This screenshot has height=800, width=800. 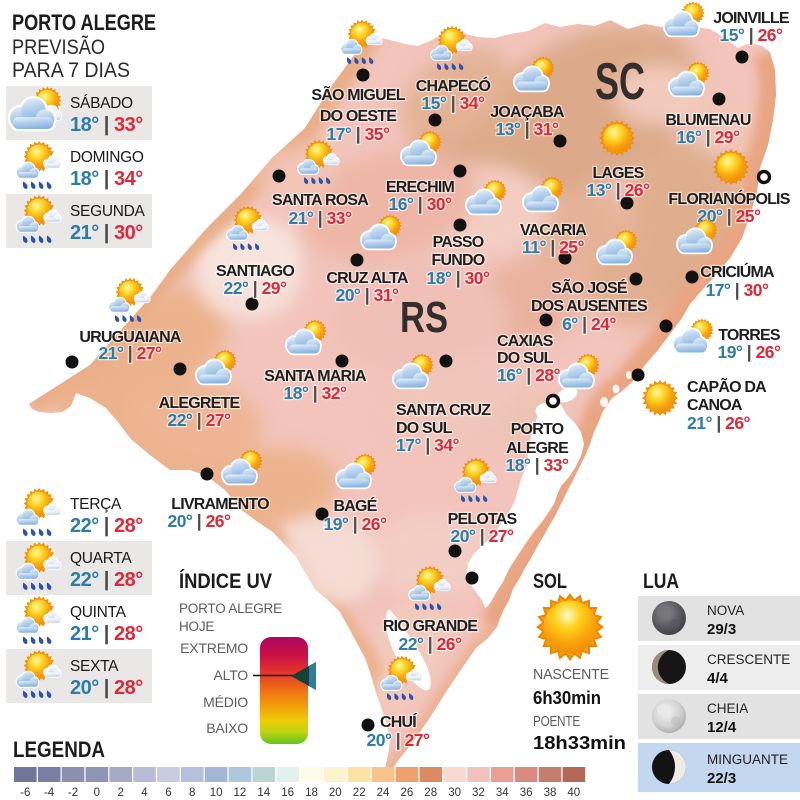 I want to click on svg-text: TORRES, so click(x=749, y=335).